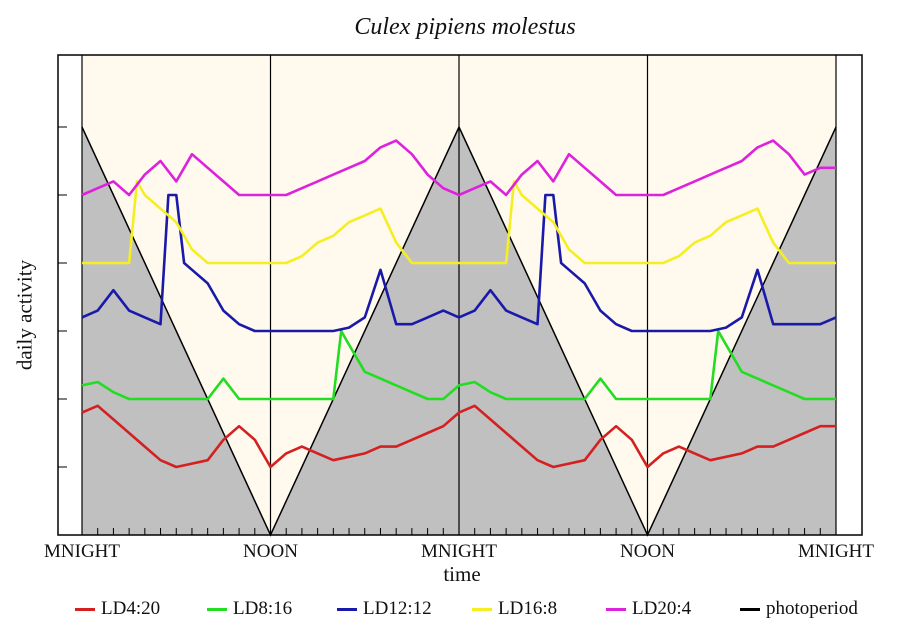 This screenshot has height=641, width=900. What do you see at coordinates (465, 27) in the screenshot?
I see `chart-title: Culex pipiens molestus` at bounding box center [465, 27].